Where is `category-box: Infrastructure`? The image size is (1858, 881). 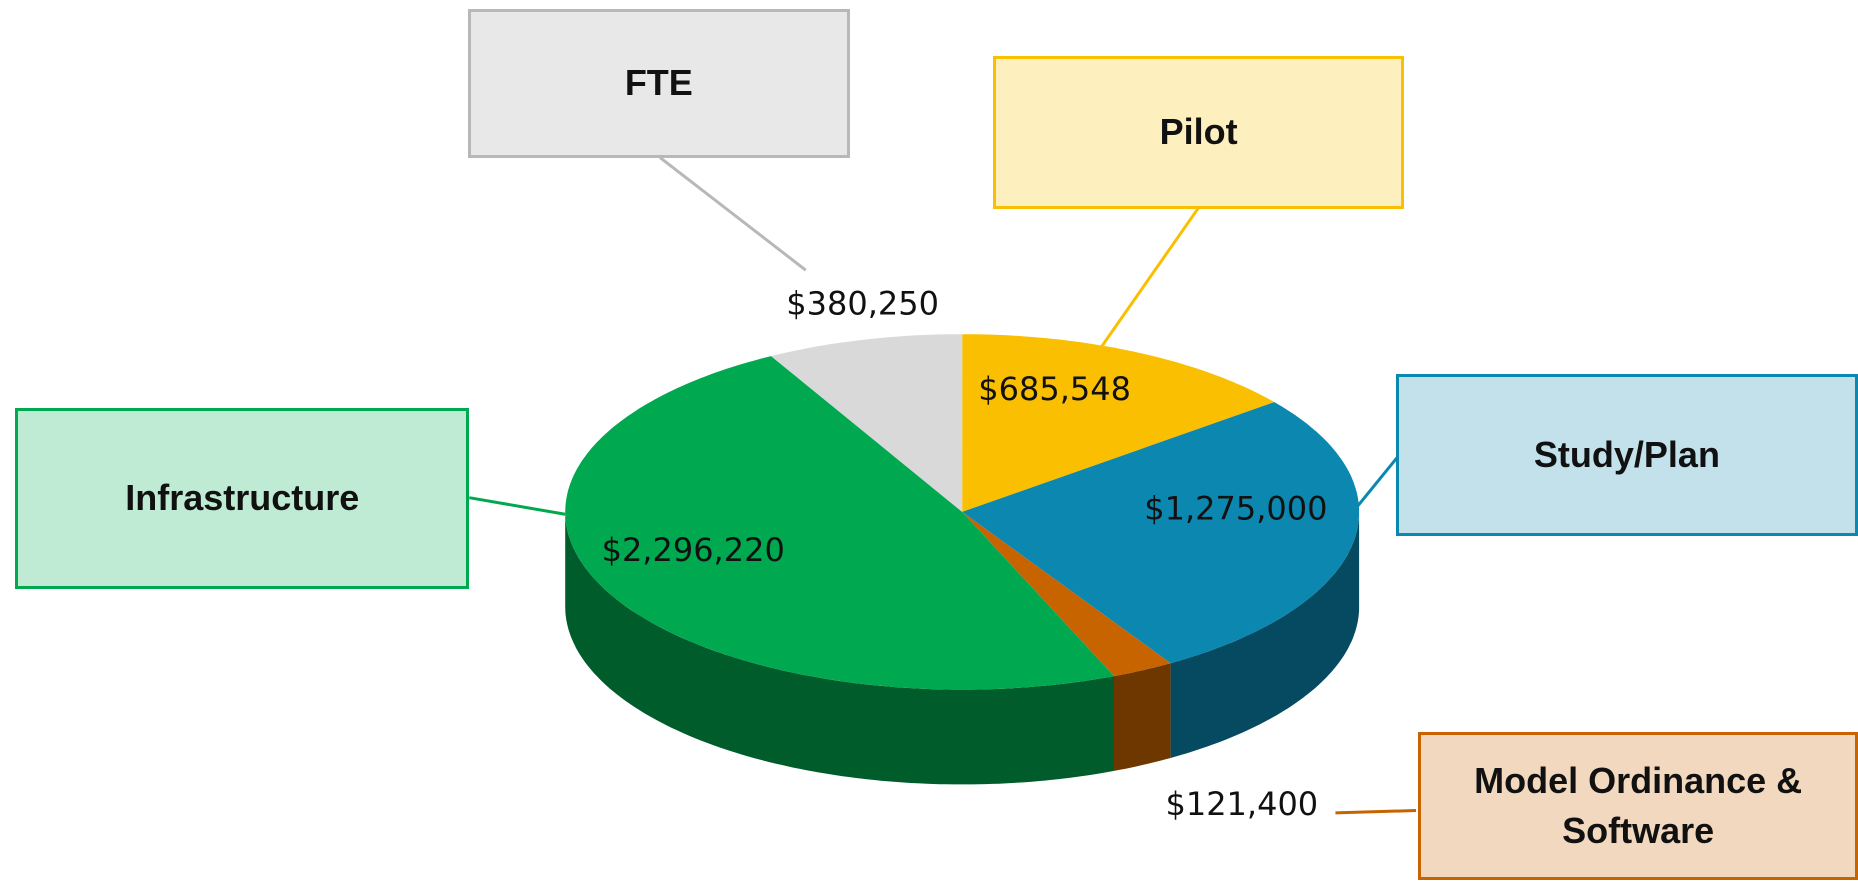
category-box: Infrastructure is located at coordinates (242, 498).